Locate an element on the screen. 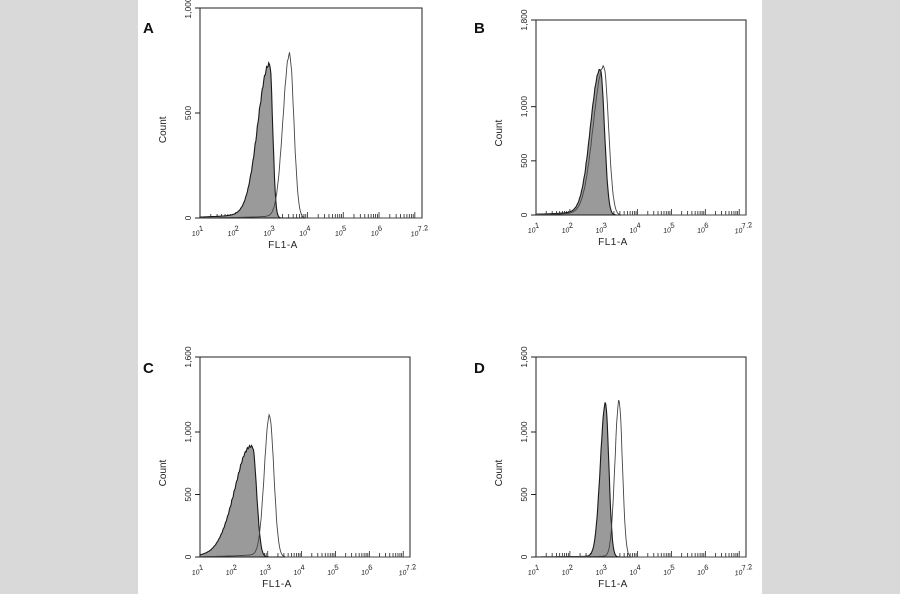  panel-letter: D is located at coordinates (479, 368).